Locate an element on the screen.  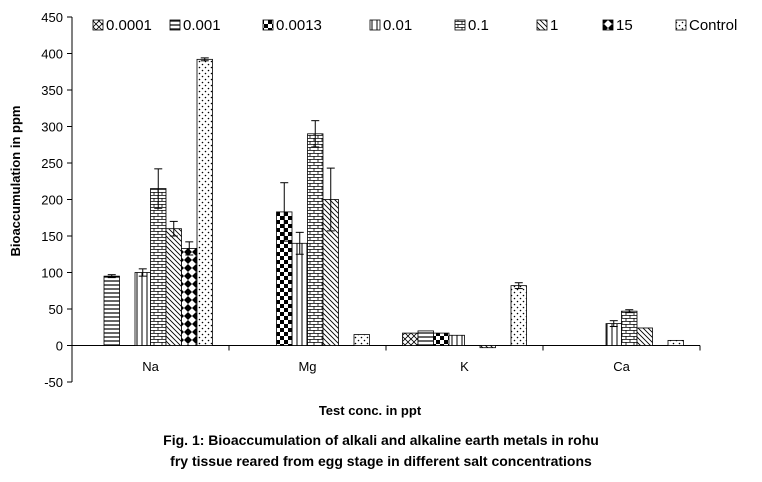
bar-ca-control is located at coordinates (675, 342).